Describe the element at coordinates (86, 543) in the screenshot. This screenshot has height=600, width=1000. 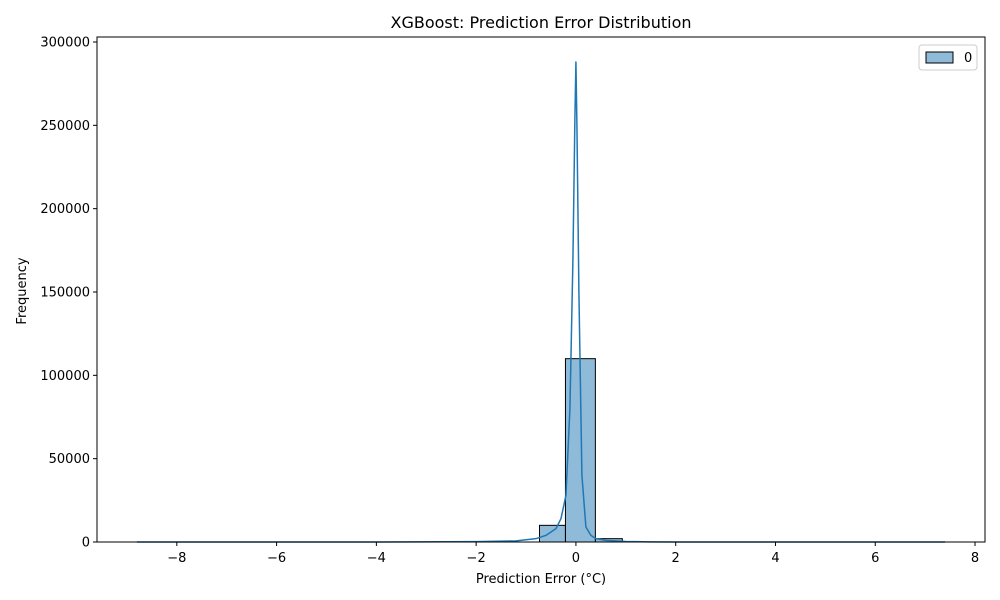
I see `y-tick-label: 0` at that location.